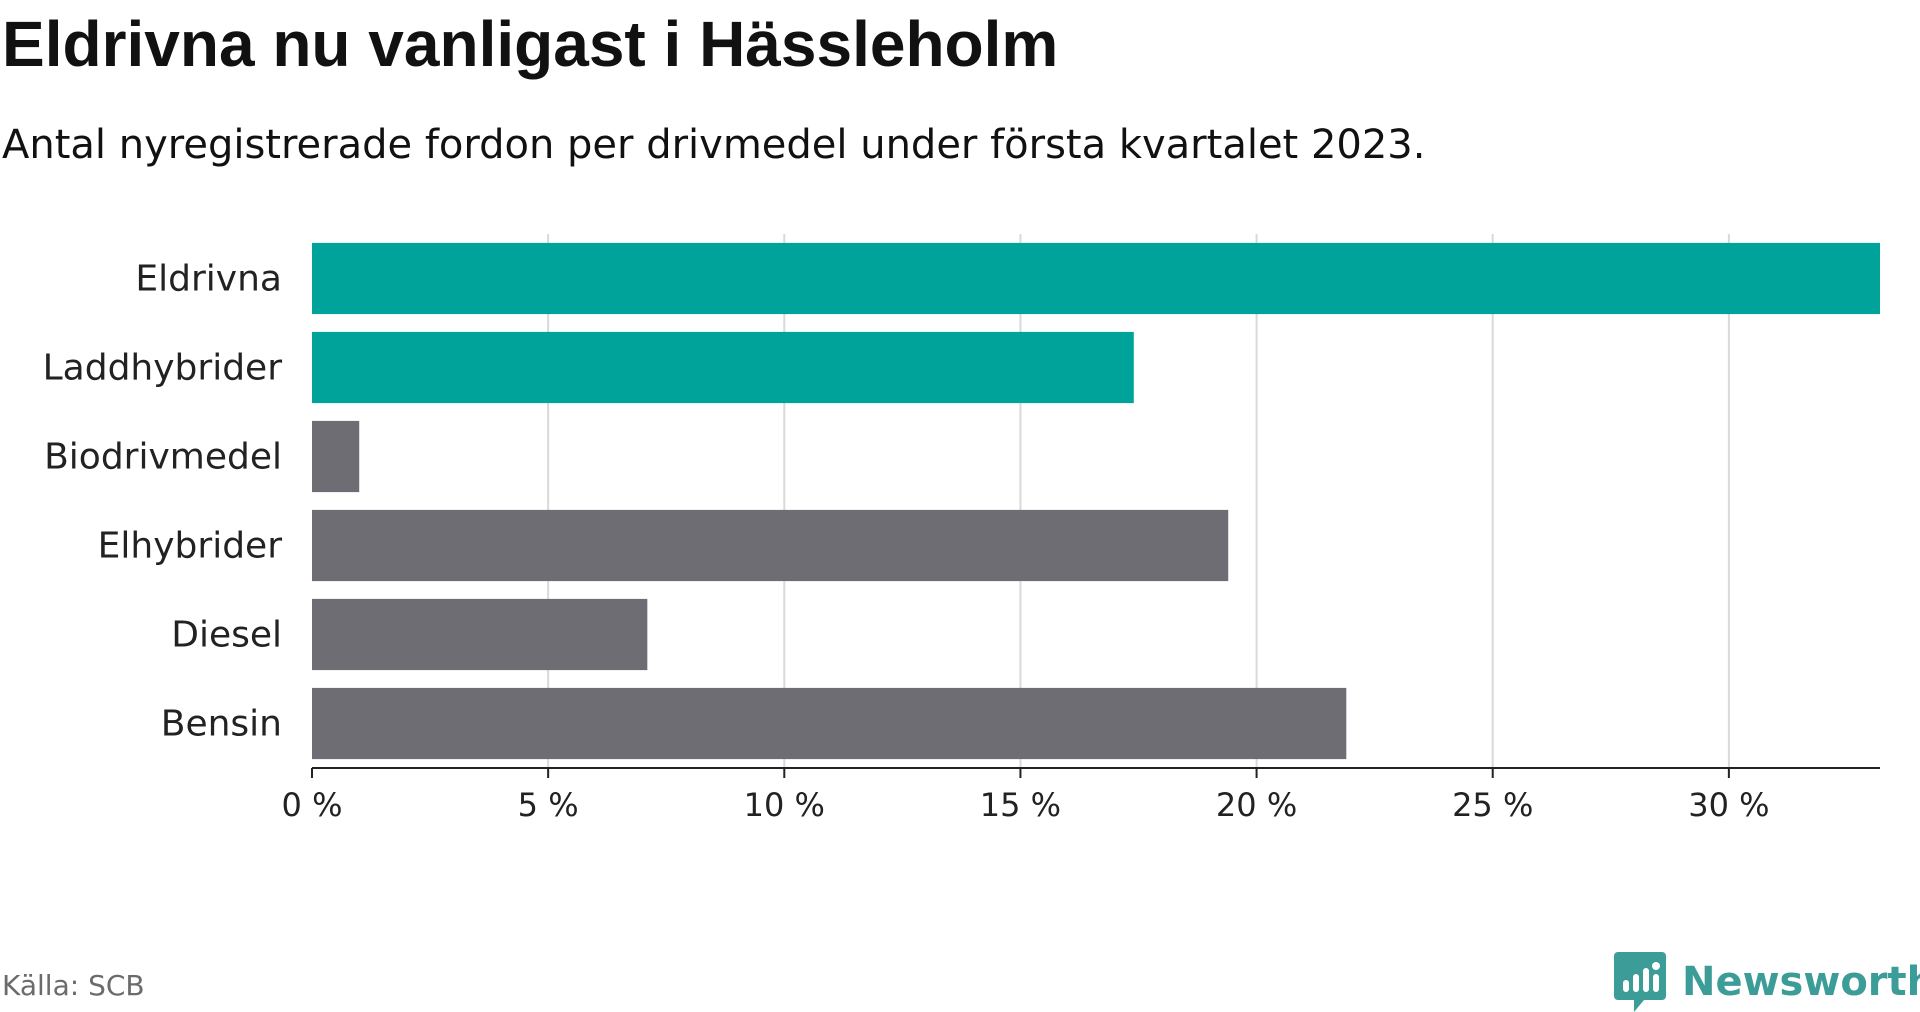  I want to click on x-axis: 0 % 5 % 10 % 15 % 20 % 25 % 30 %, so click(1081, 795).